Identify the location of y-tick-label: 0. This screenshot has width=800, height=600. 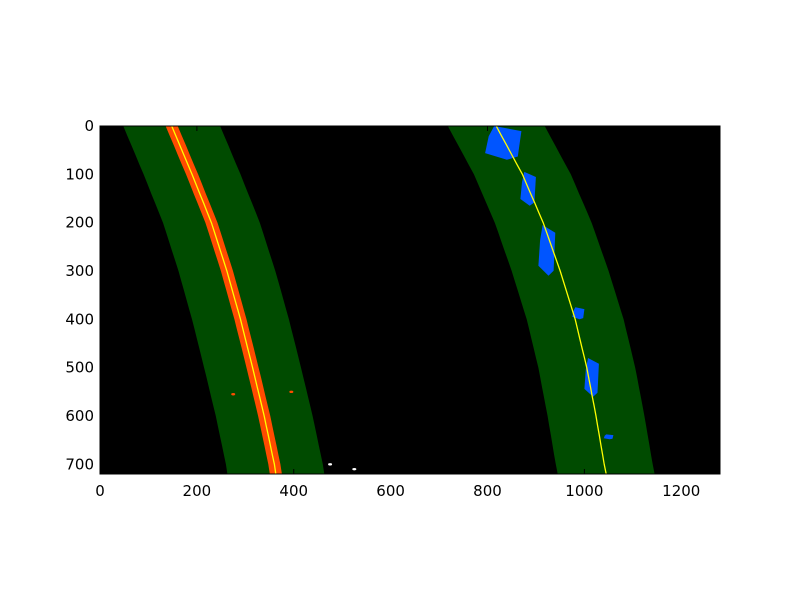
(89, 126).